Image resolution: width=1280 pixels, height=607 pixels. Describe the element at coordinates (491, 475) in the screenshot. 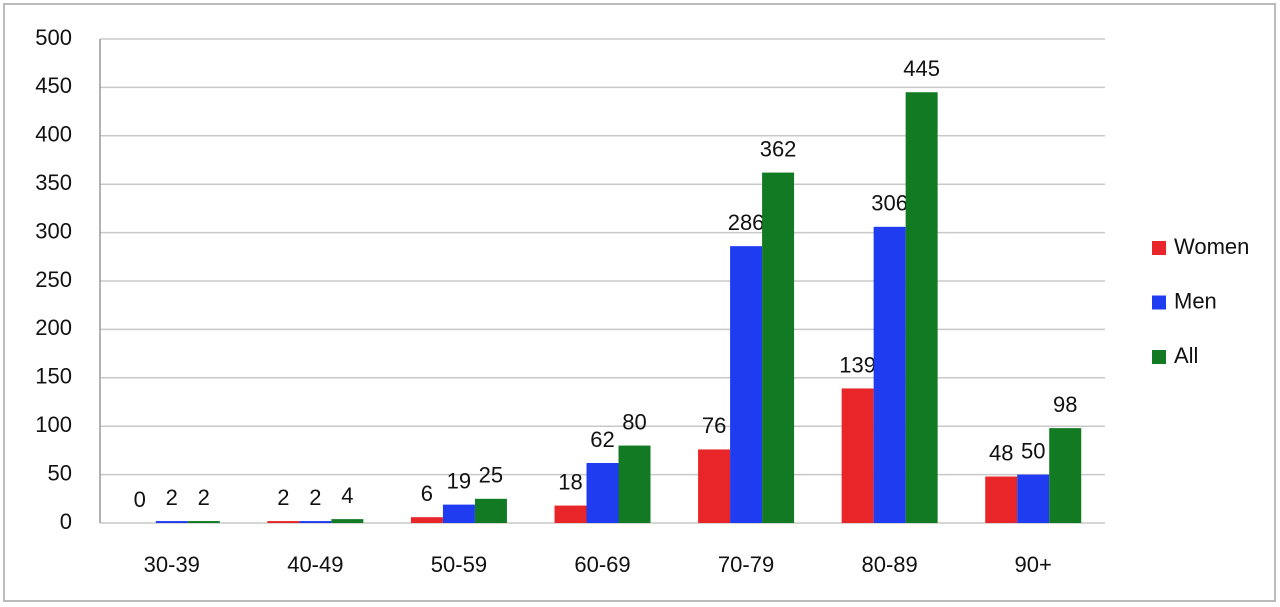

I see `data-label: 25` at that location.